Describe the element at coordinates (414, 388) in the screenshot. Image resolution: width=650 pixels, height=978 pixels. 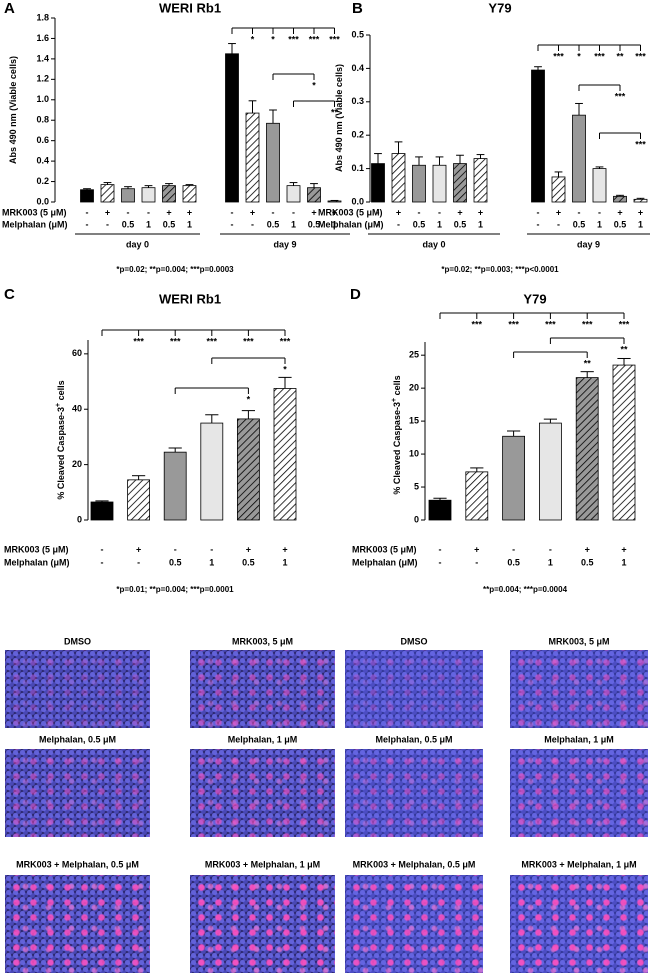
I see `y-tick-label: 20` at that location.